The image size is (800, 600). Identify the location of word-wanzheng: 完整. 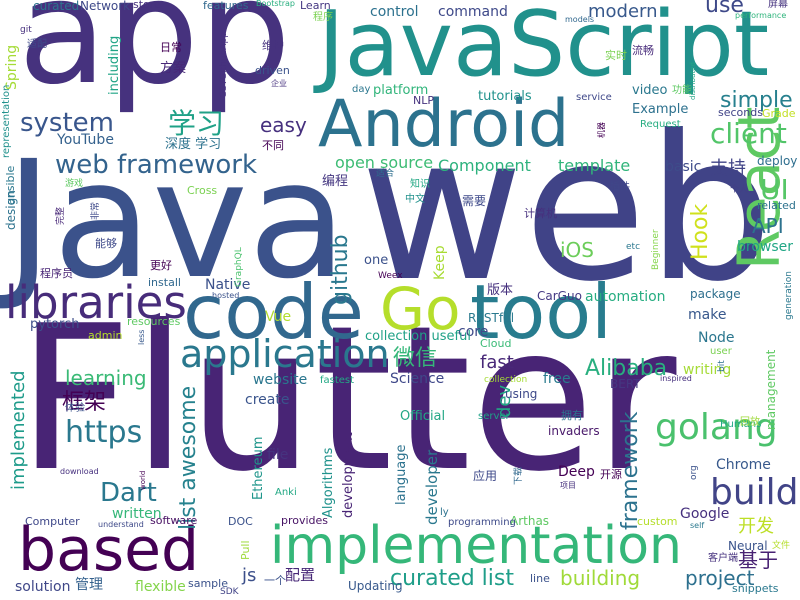
(61, 215).